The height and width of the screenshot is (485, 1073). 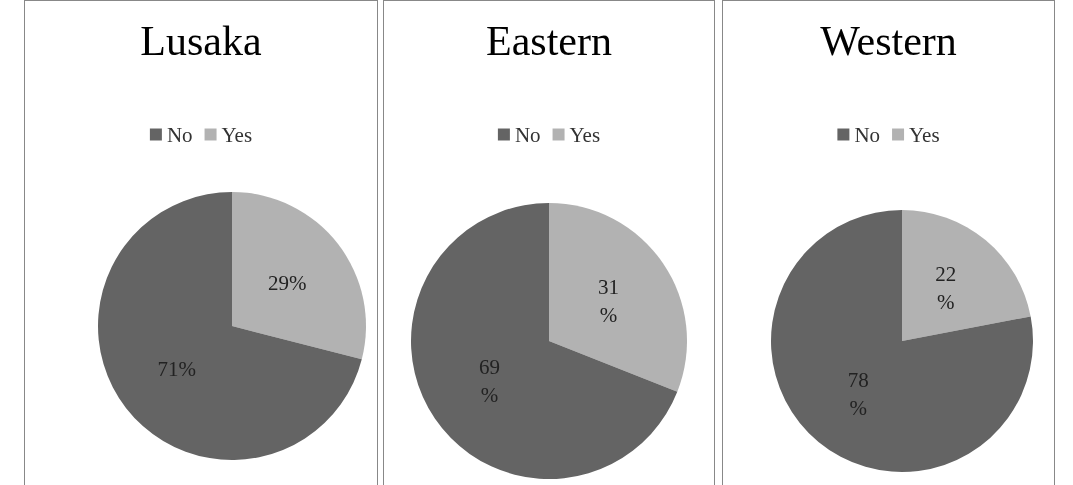 What do you see at coordinates (201, 41) in the screenshot?
I see `chart-title: Lusaka` at bounding box center [201, 41].